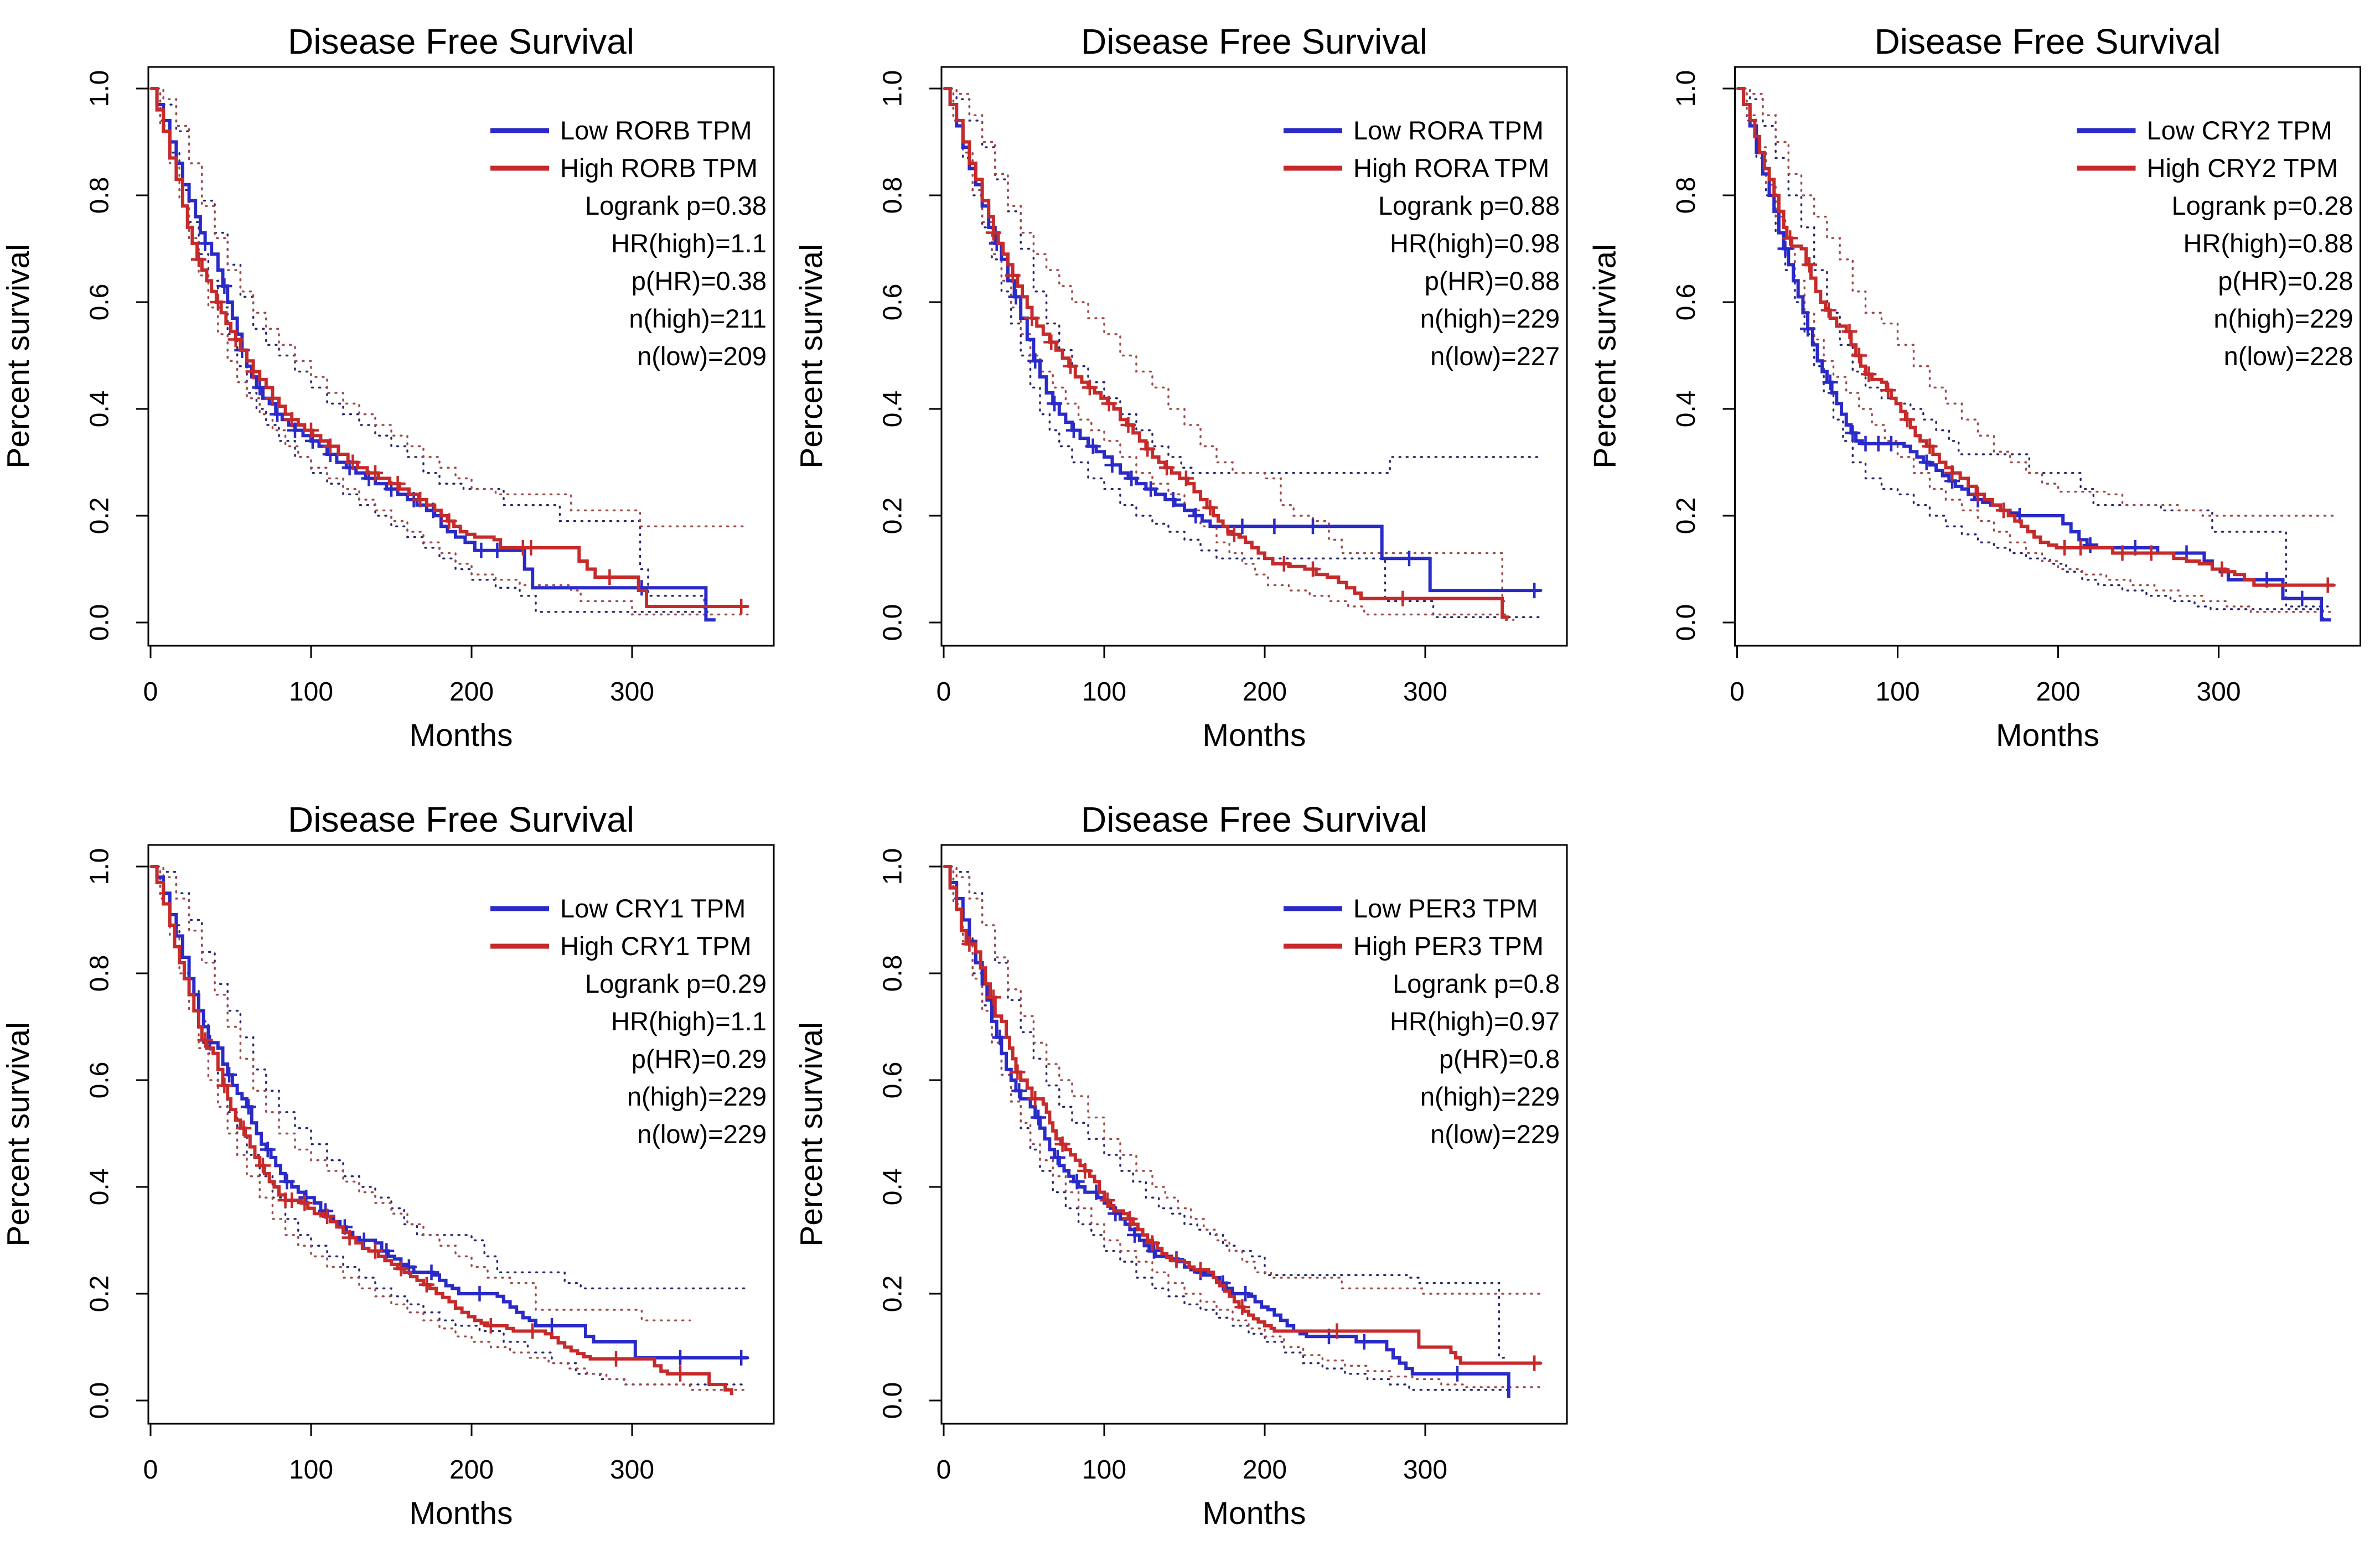 Image resolution: width=2380 pixels, height=1556 pixels. What do you see at coordinates (1445, 908) in the screenshot?
I see `legend-label-low: Low PER3 TPM` at bounding box center [1445, 908].